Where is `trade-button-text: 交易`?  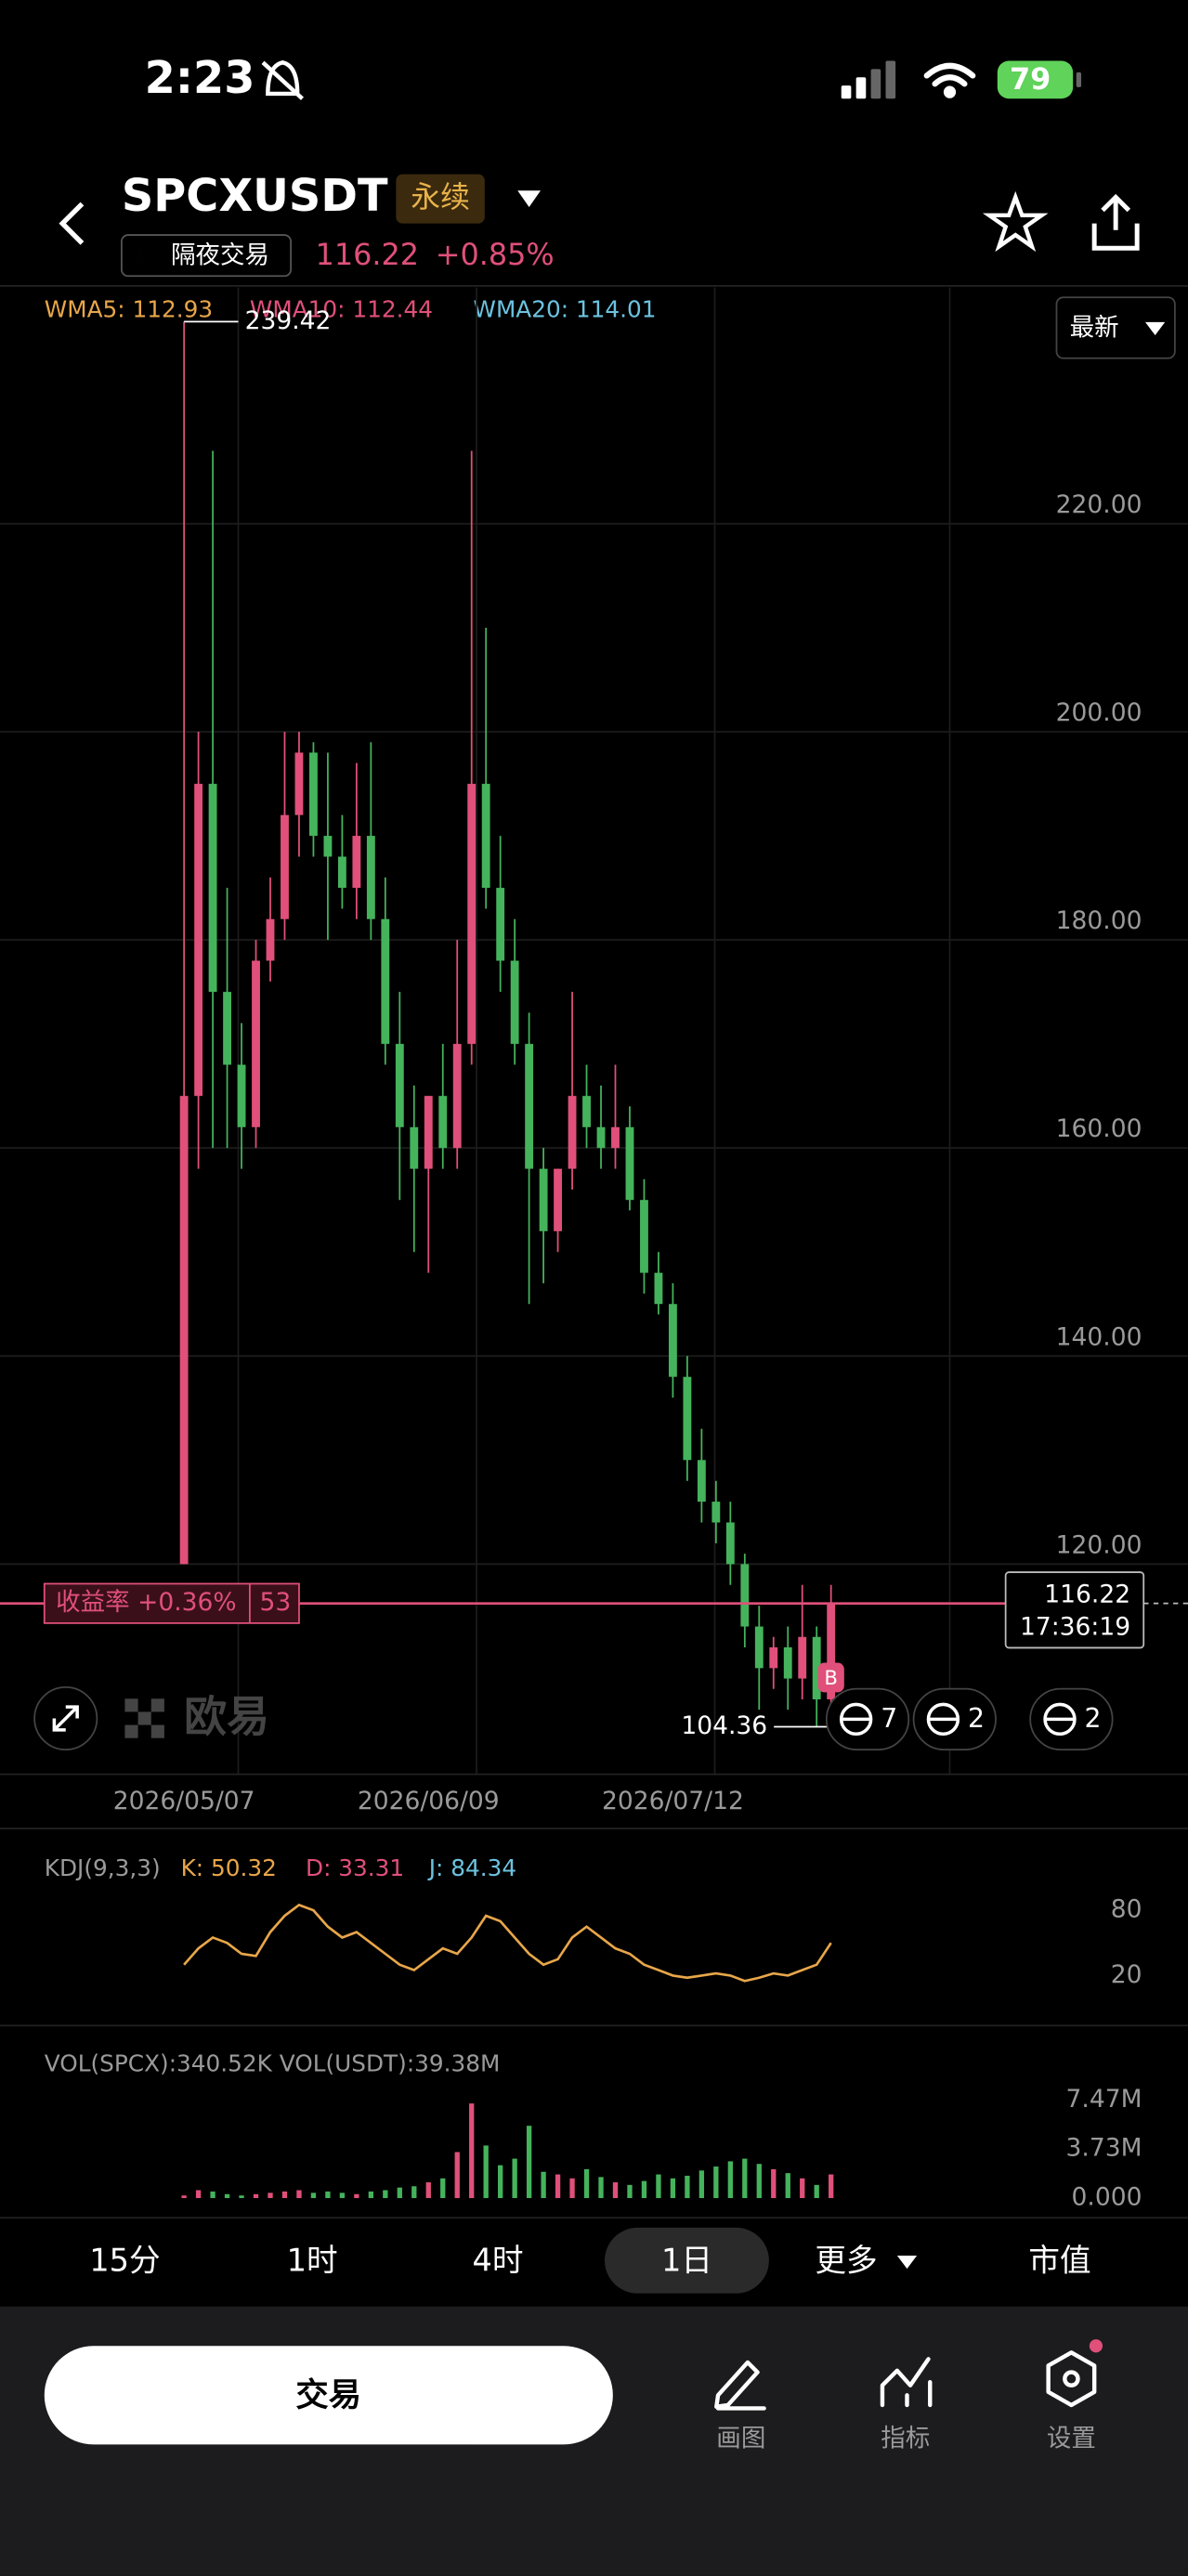
trade-button-text: 交易 is located at coordinates (328, 2395).